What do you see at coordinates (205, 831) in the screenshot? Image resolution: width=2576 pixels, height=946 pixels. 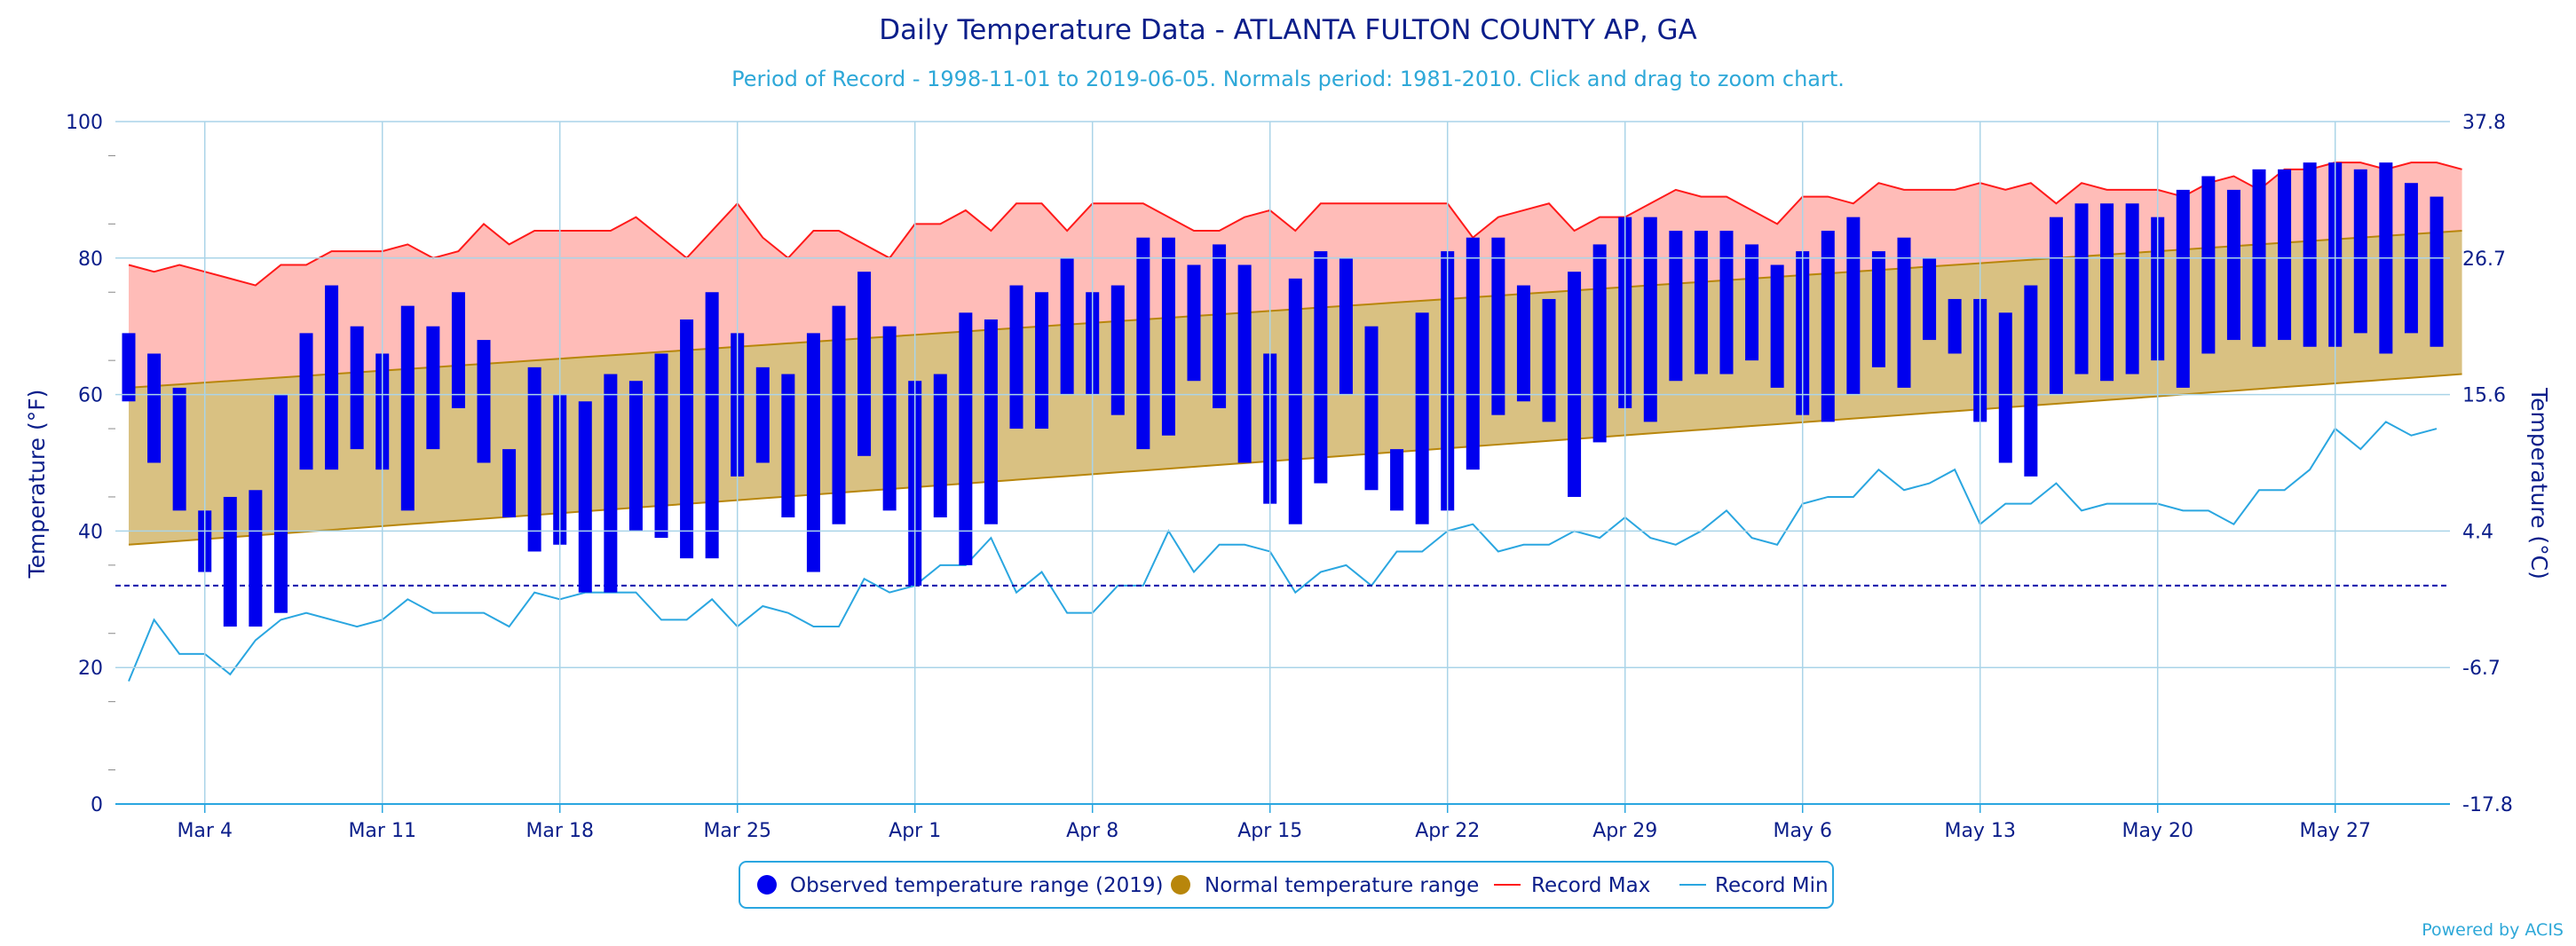 I see `x-tick-label: Mar 4` at bounding box center [205, 831].